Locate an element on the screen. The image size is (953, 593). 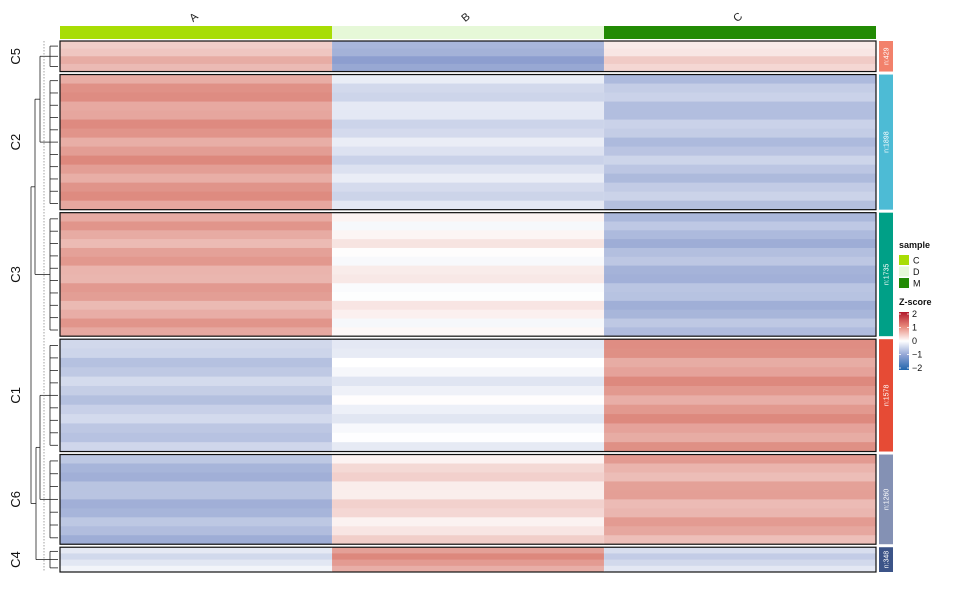
cluster-C2-column-A is located at coordinates (196, 142).